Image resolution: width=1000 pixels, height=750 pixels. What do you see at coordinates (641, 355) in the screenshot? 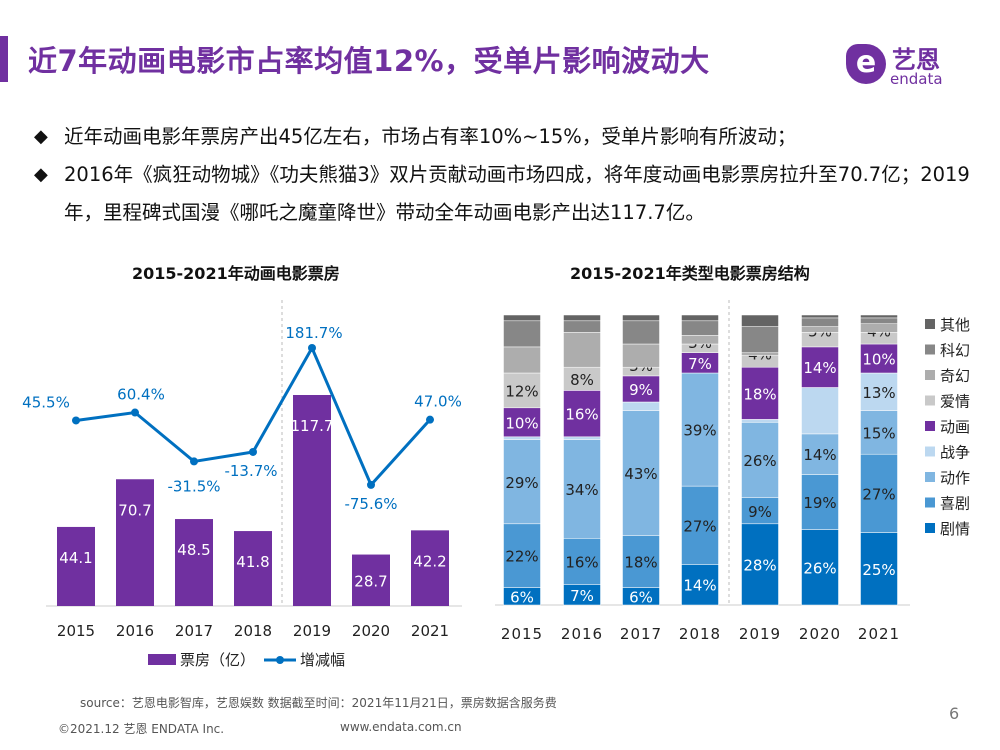
I see `segment-奇幻-2017` at bounding box center [641, 355].